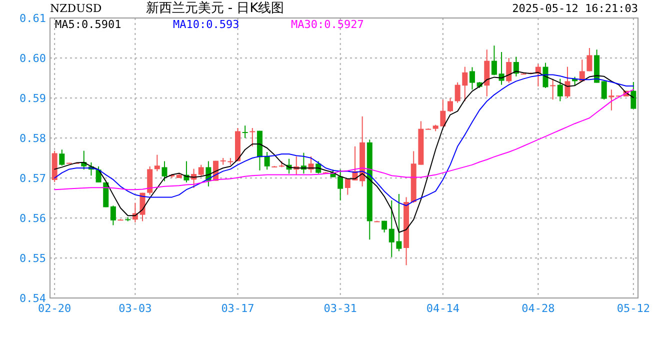 Image resolution: width=660 pixels, height=360 pixels. Describe the element at coordinates (327, 24) in the screenshot. I see `text: MA30:0.5927` at that location.